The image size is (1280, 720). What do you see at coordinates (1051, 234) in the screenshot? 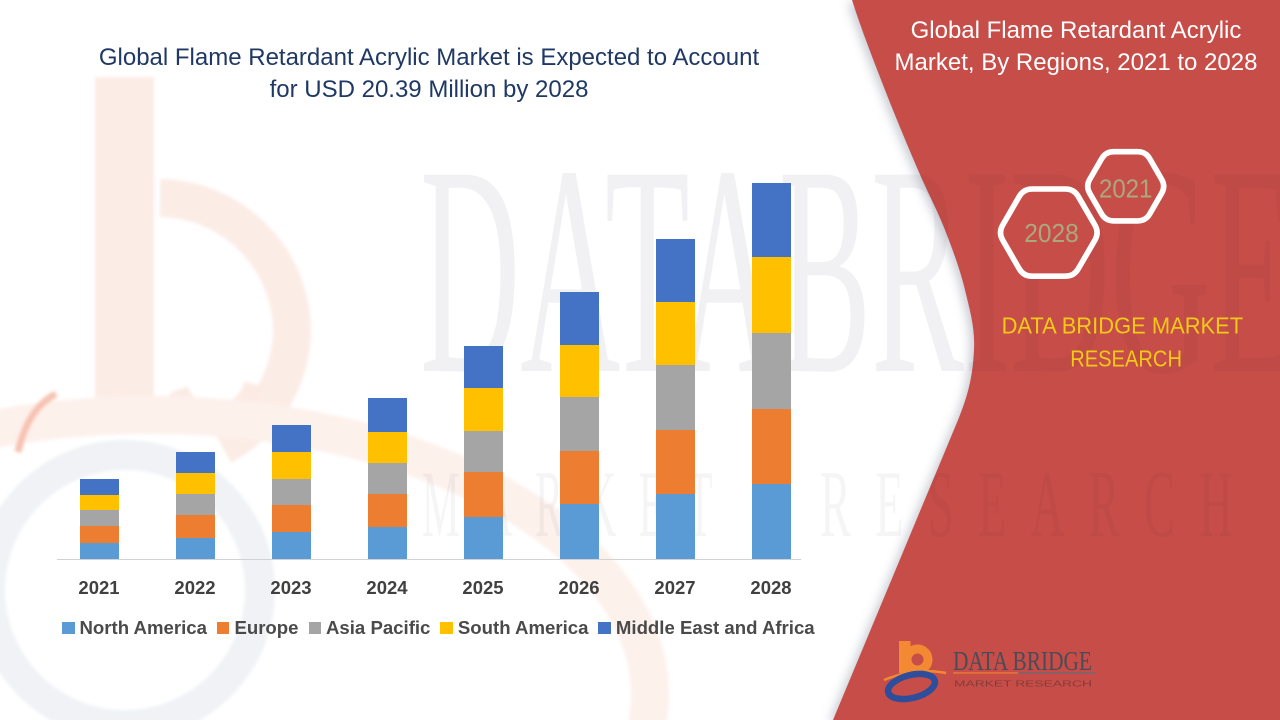
I see `svg-text: 2028` at bounding box center [1051, 234].